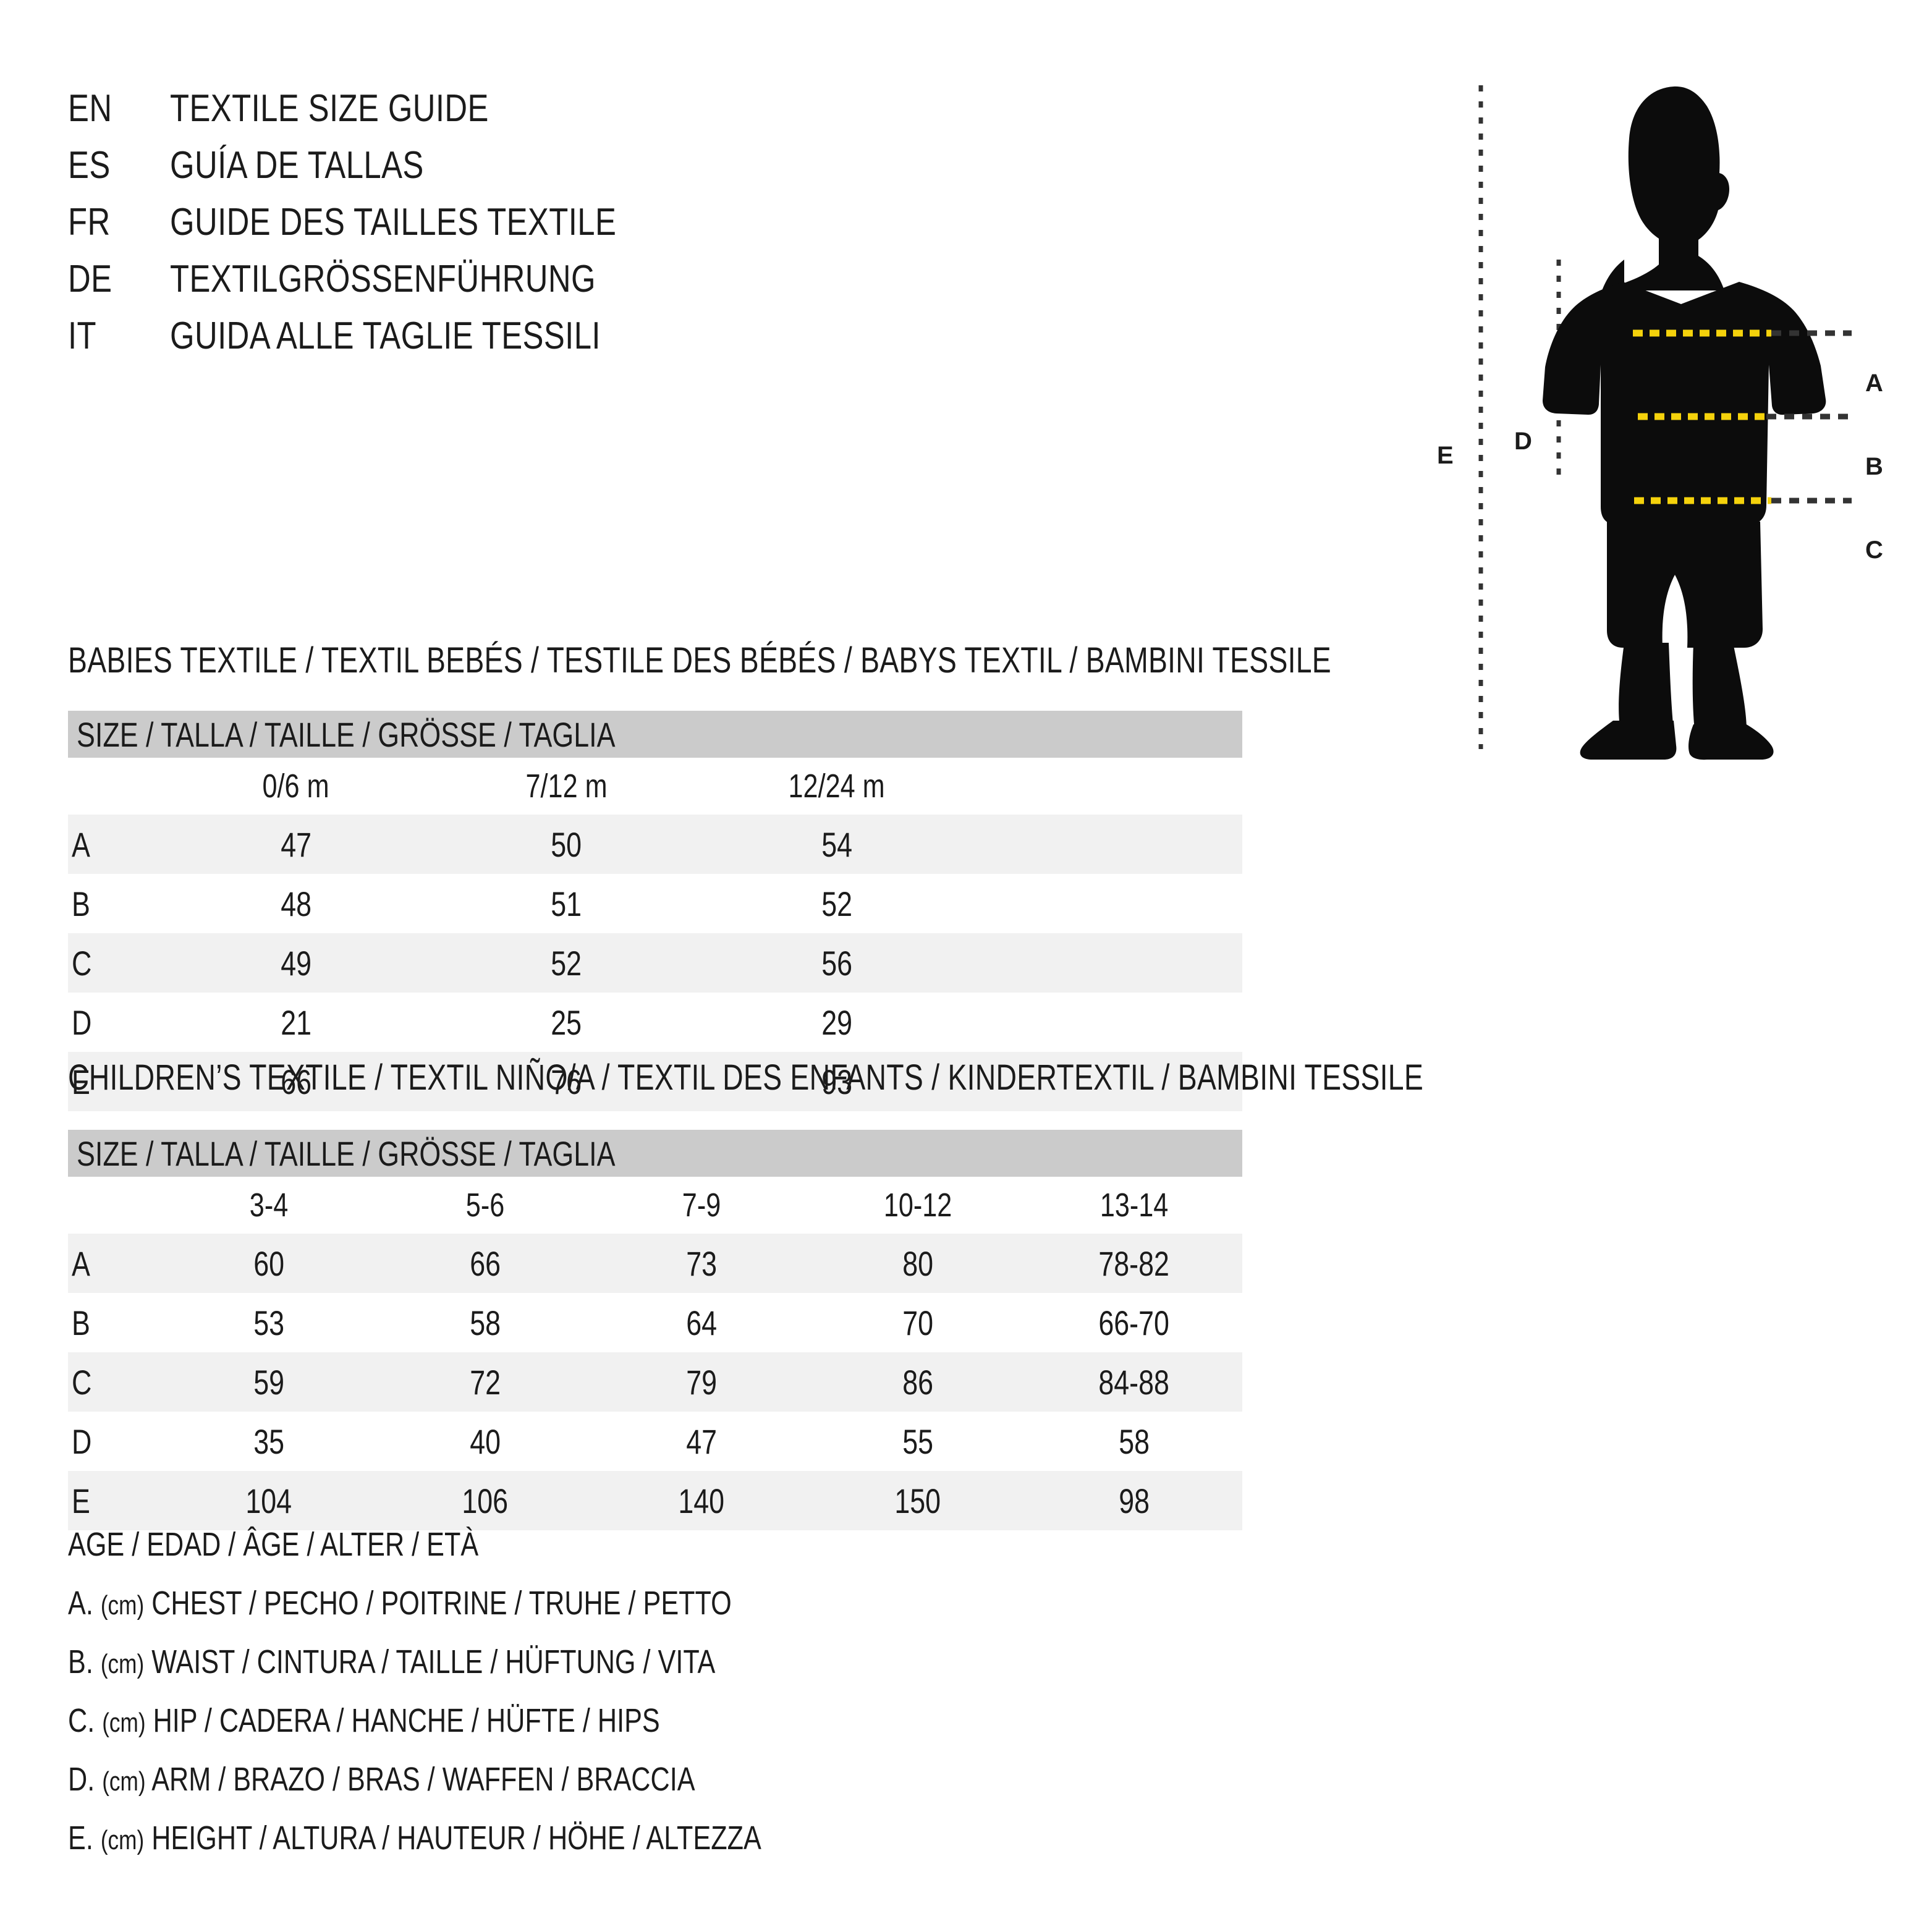  I want to click on children-cell-e-1: 106, so click(485, 1500).